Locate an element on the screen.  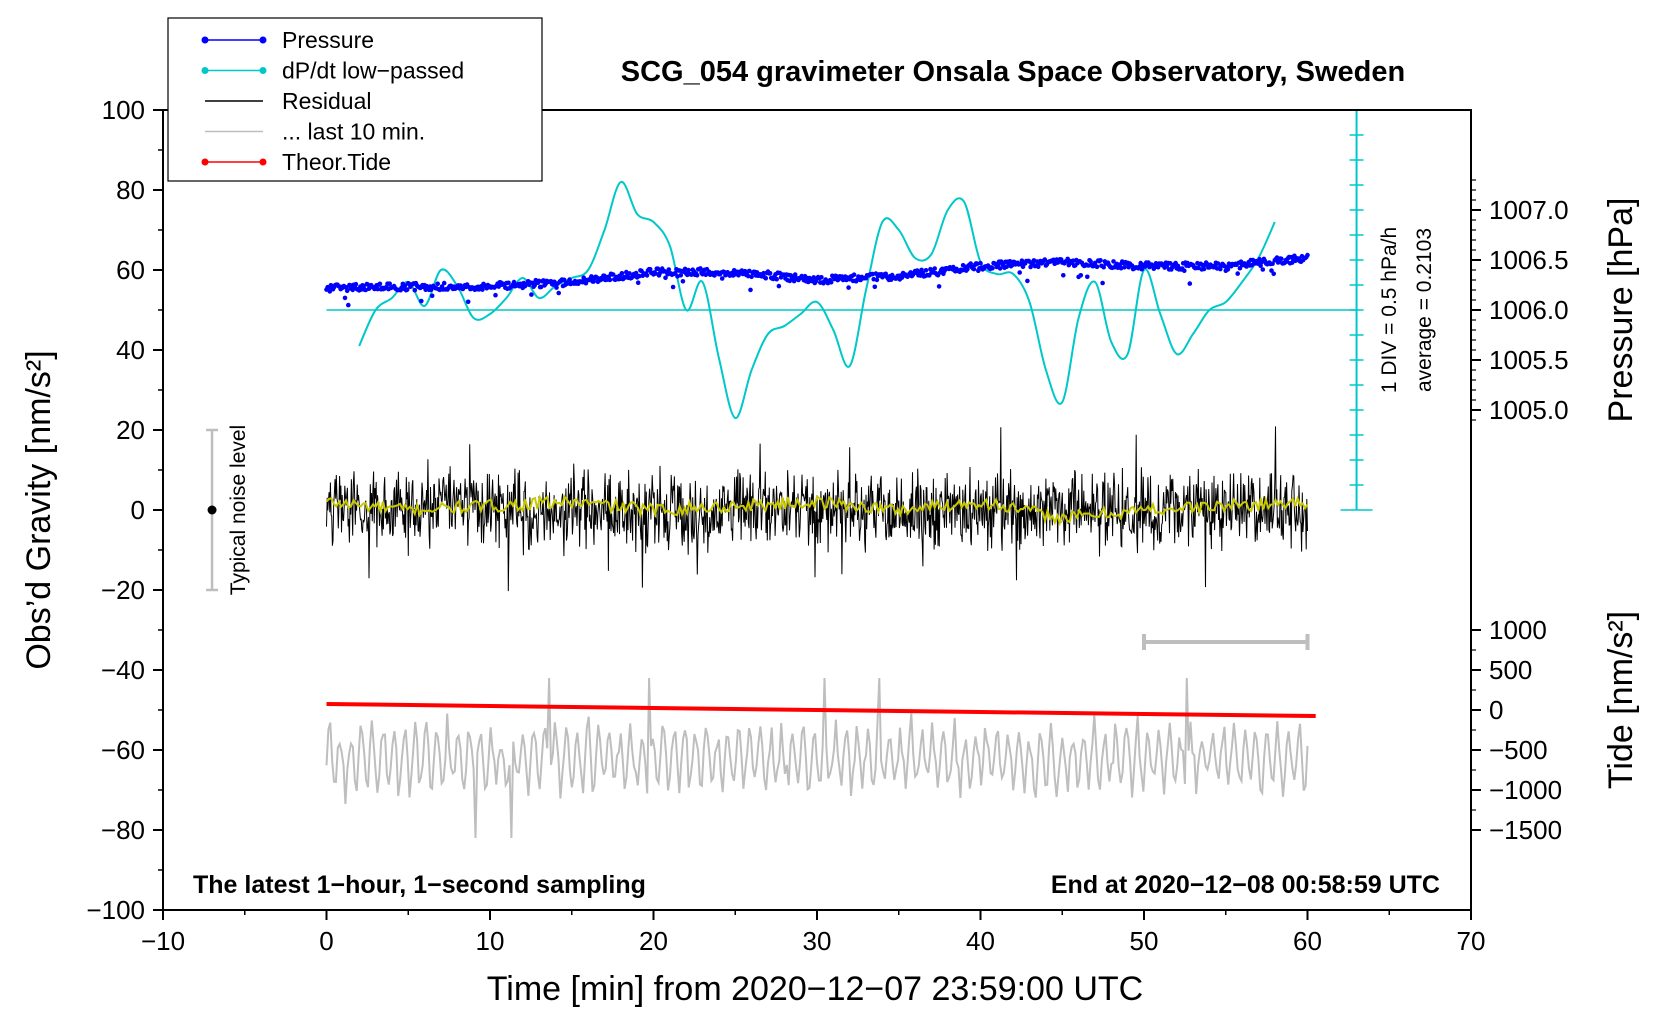
legend-label: Residual is located at coordinates (327, 101).